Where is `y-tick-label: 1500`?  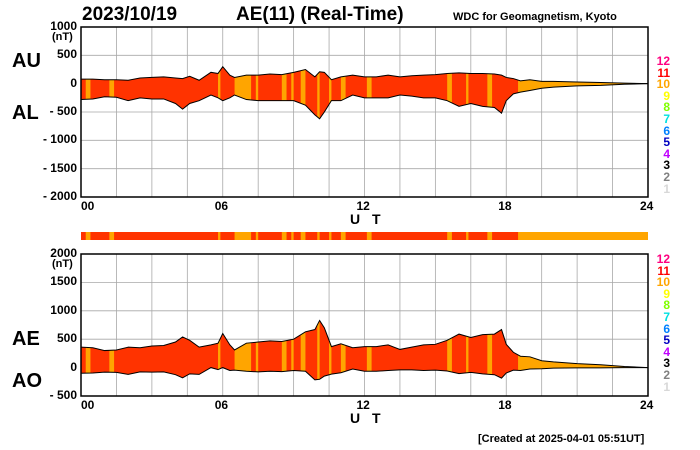
y-tick-label: 1500 is located at coordinates (63, 281).